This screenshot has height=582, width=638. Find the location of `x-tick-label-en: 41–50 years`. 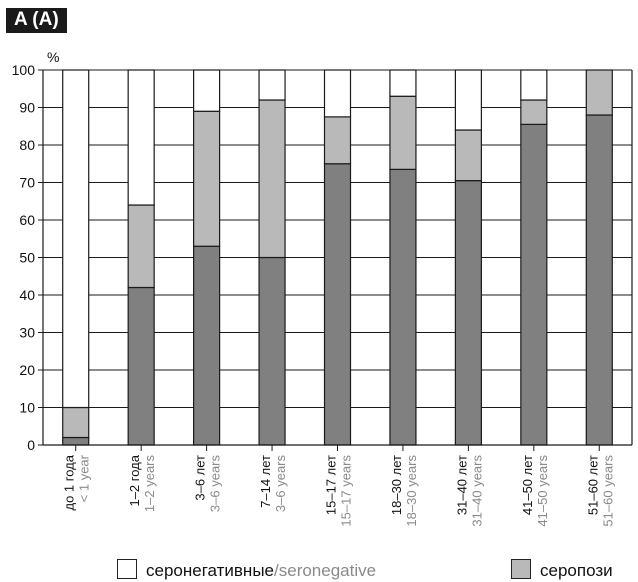

x-tick-label-en: 41–50 years is located at coordinates (542, 491).